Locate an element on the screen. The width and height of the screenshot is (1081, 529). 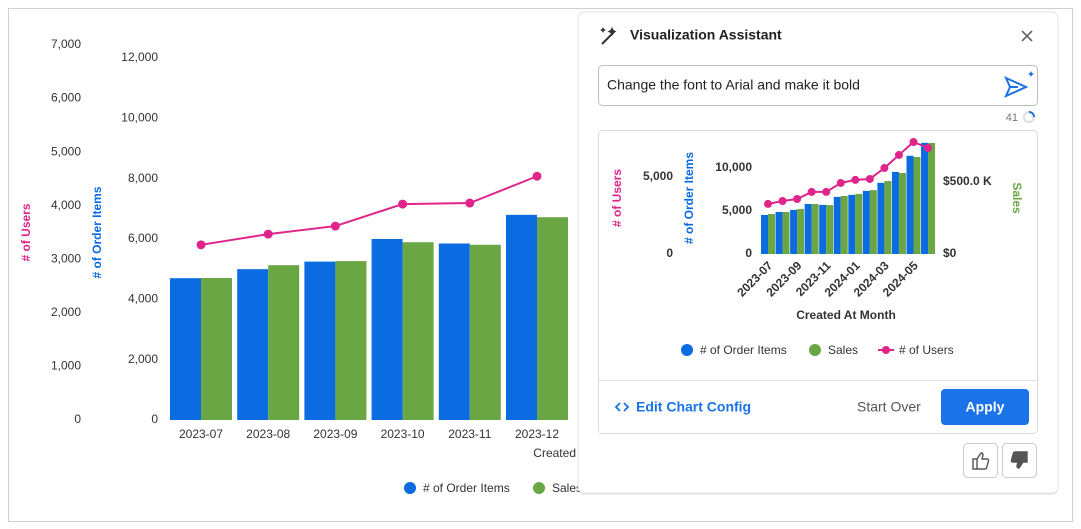
edit-config-button: Edit Chart Config is located at coordinates (682, 407).